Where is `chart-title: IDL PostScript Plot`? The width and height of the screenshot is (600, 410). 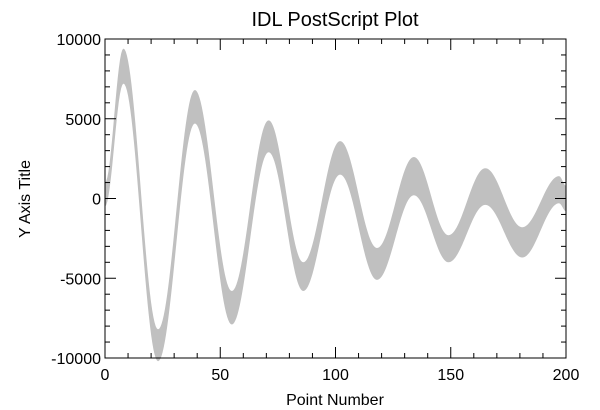 chart-title: IDL PostScript Plot is located at coordinates (335, 20).